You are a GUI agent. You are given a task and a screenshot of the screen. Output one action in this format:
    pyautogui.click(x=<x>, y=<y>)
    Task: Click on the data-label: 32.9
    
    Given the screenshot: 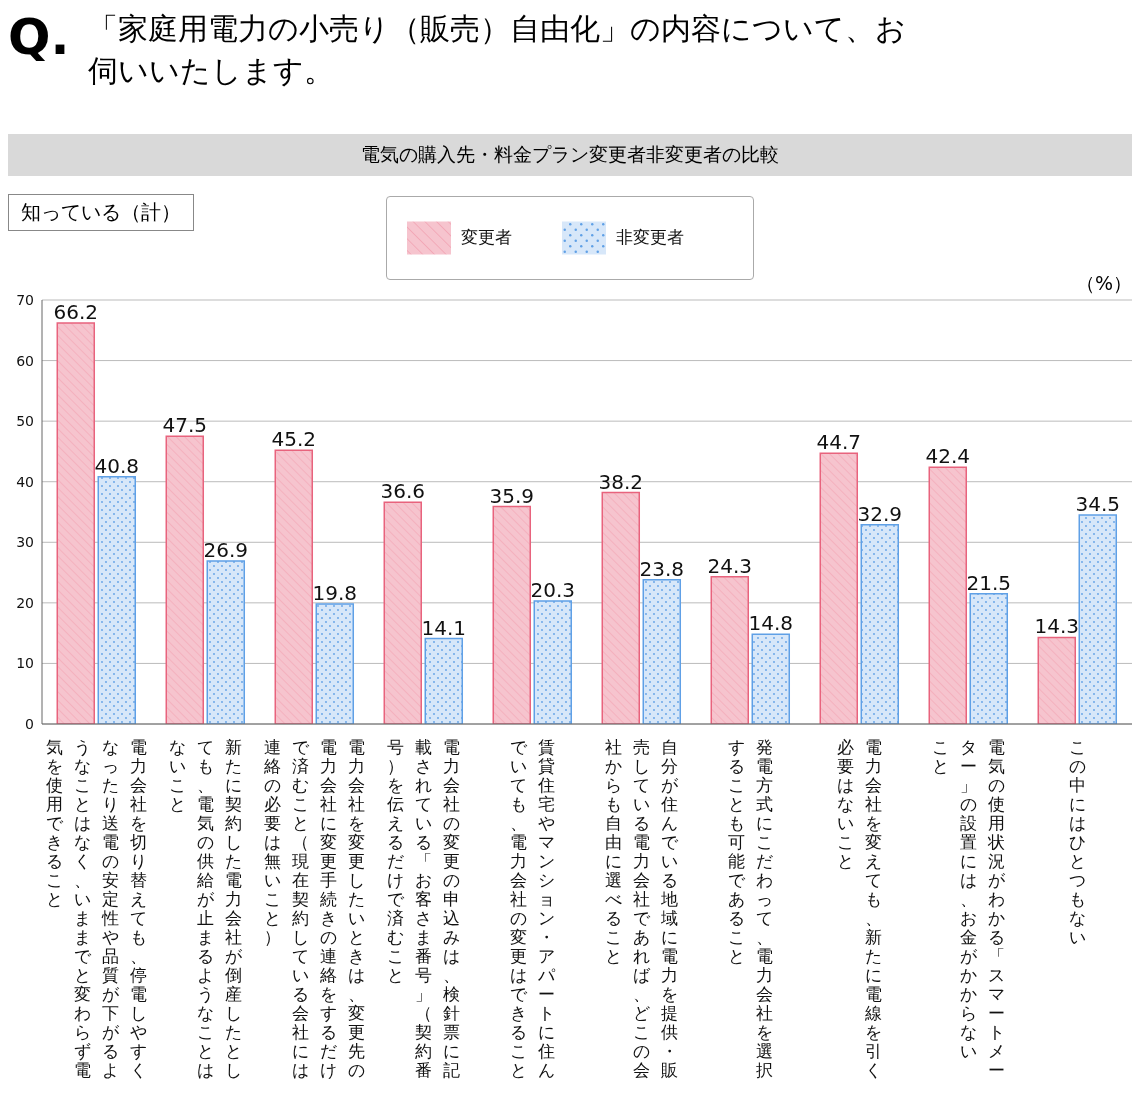 What is the action you would take?
    pyautogui.click(x=880, y=513)
    